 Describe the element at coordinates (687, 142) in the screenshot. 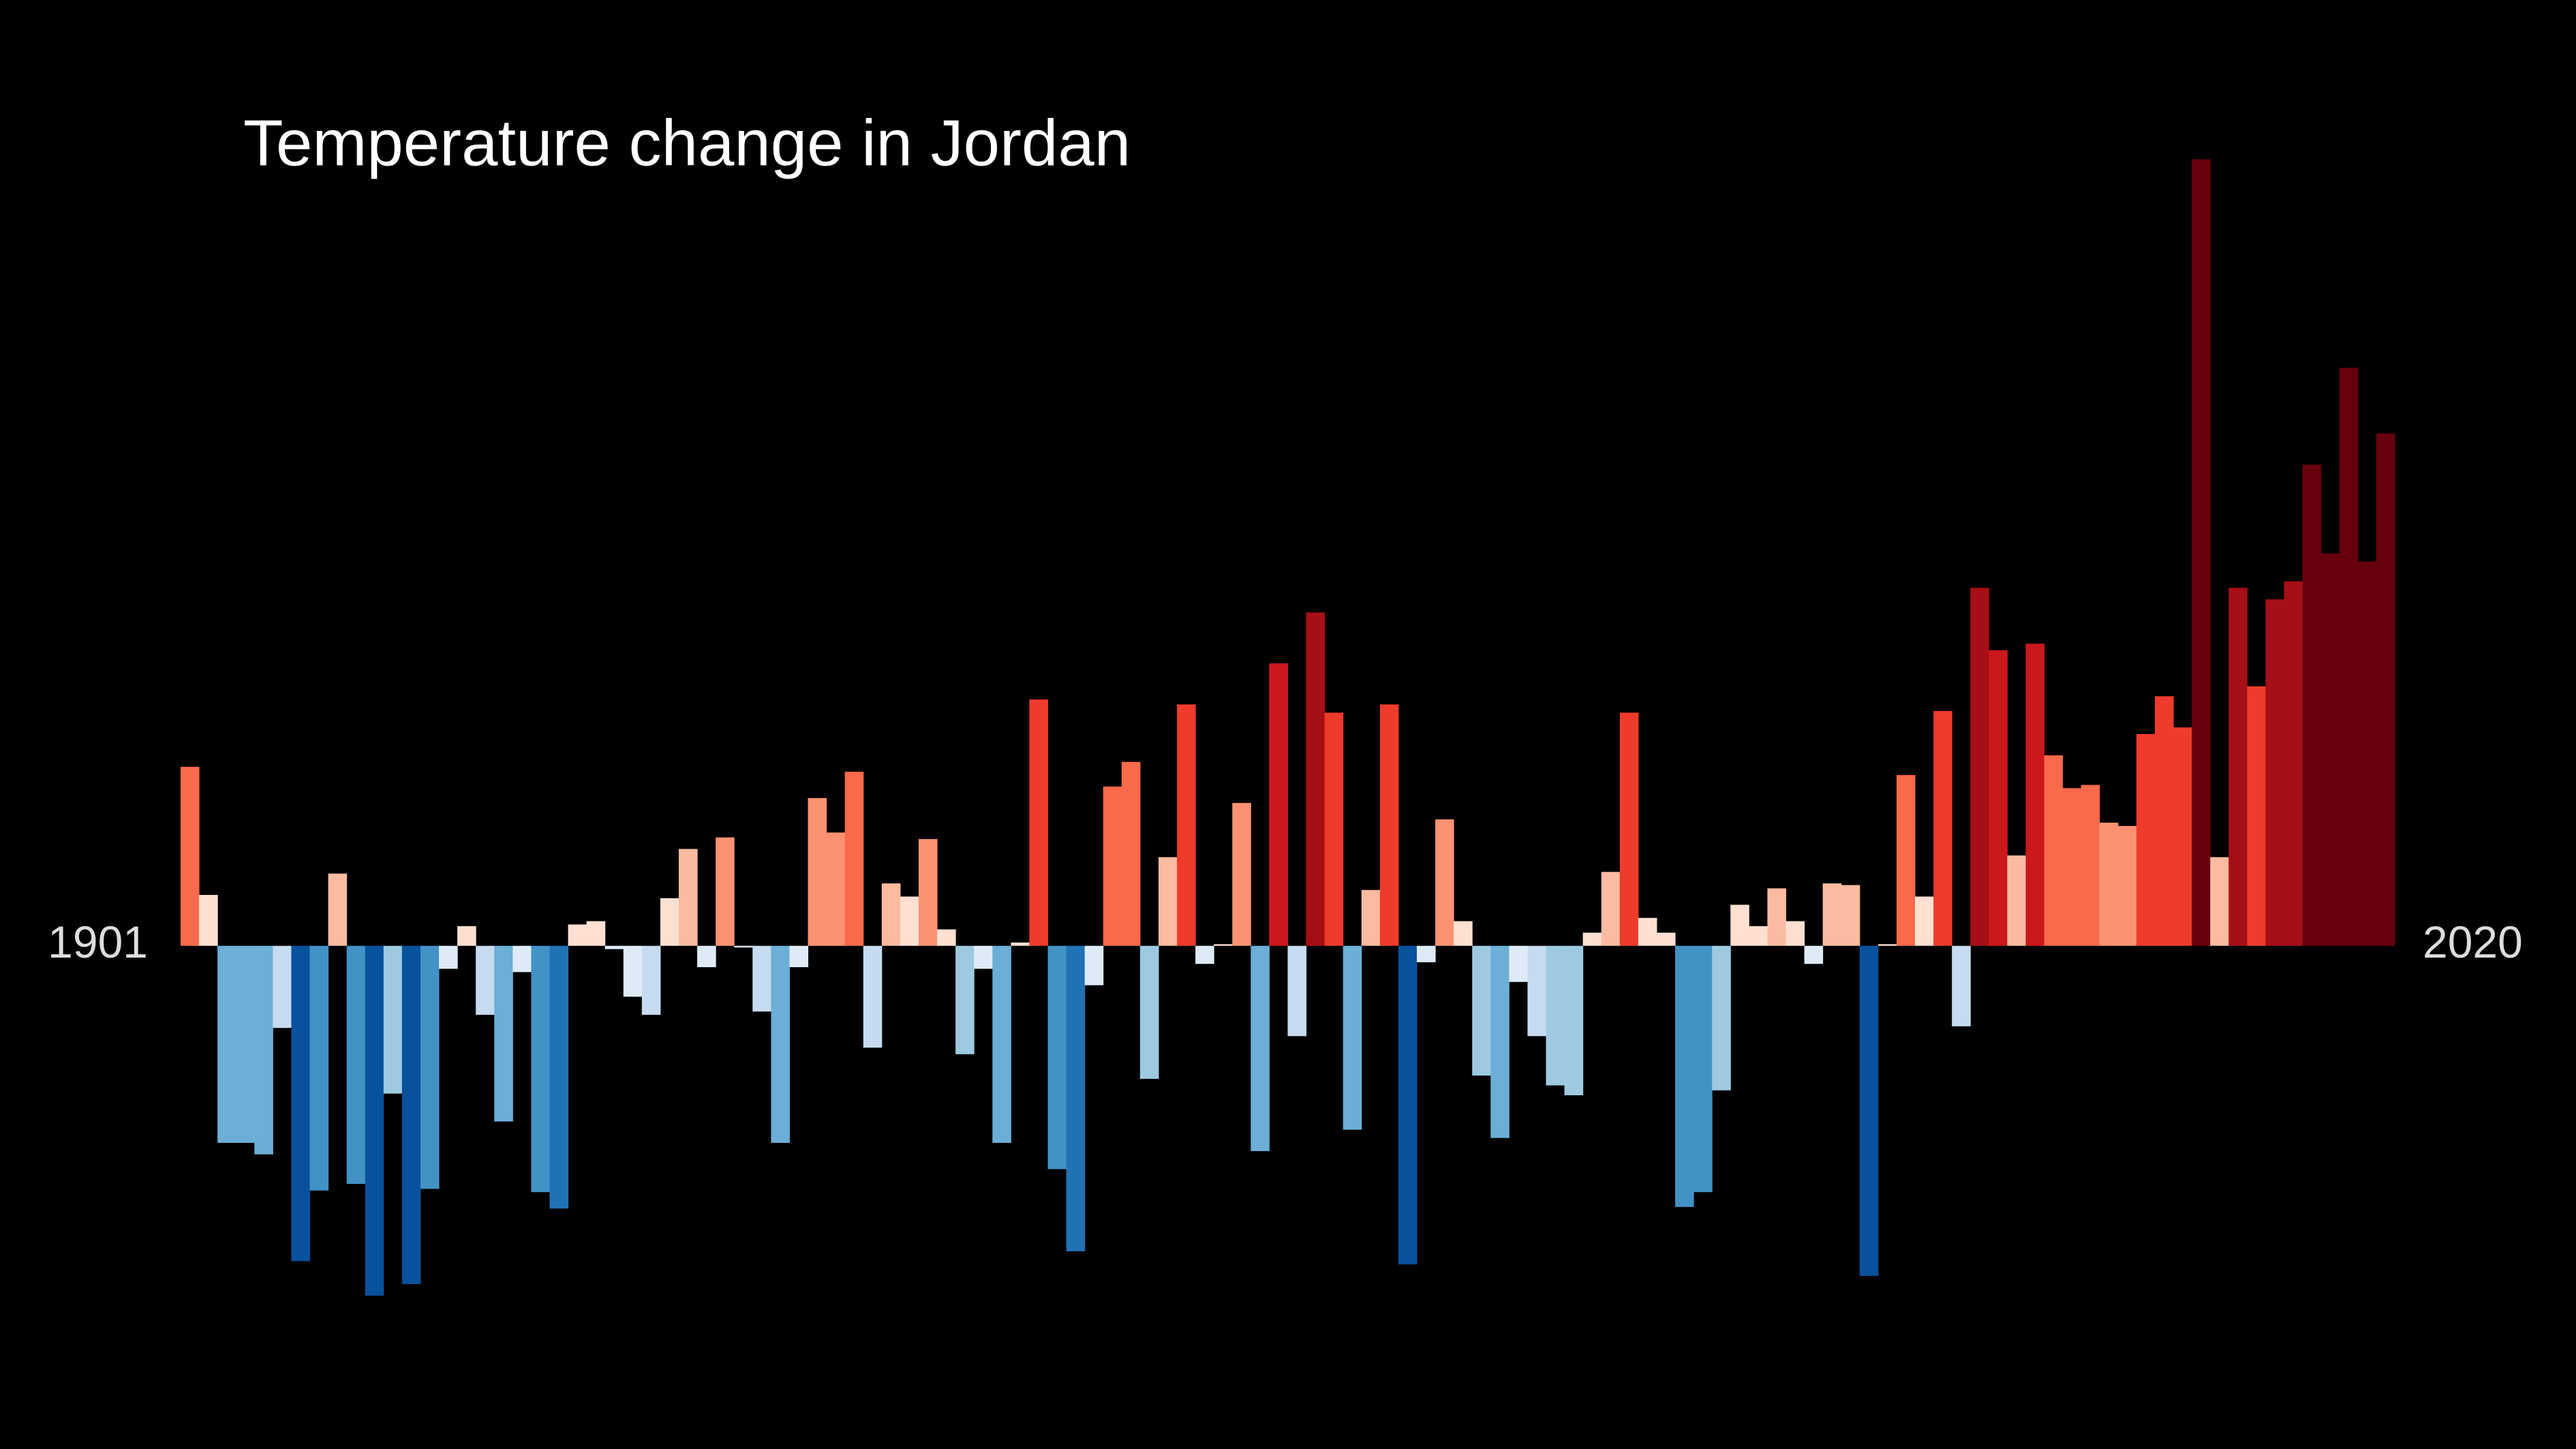

I see `chart-title: Temperature change in Jordan` at that location.